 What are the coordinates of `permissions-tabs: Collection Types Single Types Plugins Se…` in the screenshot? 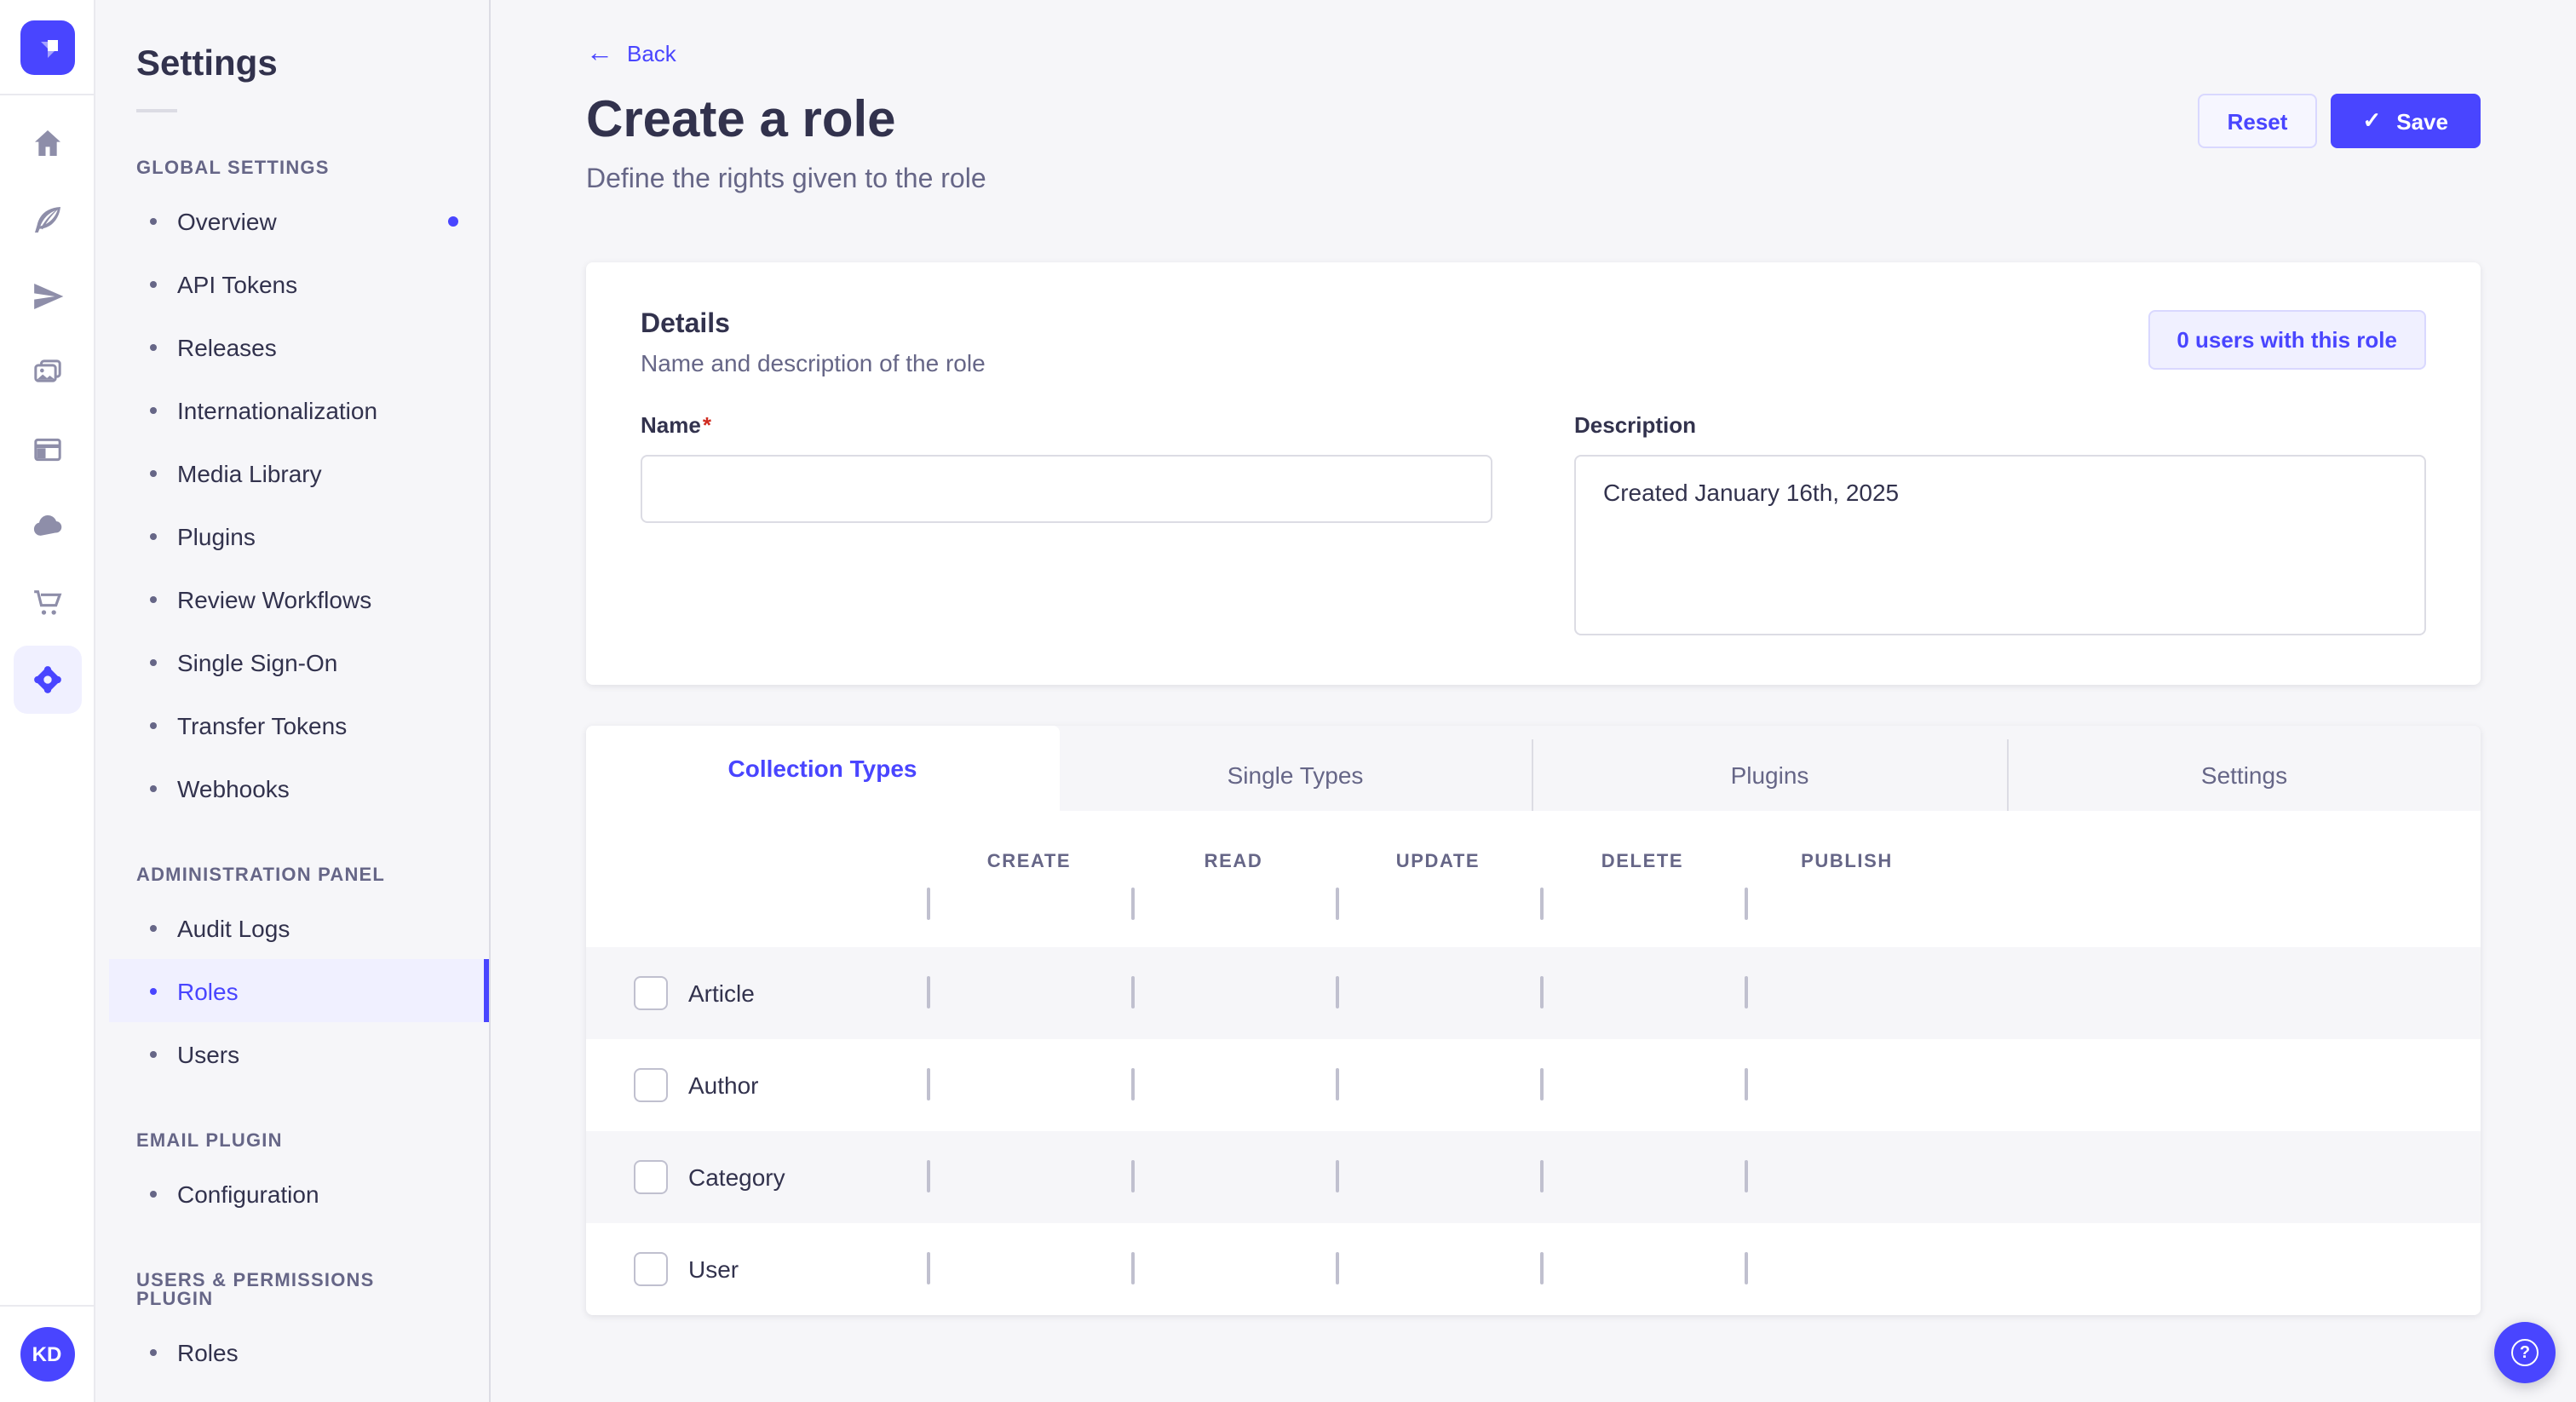 It's located at (1534, 768).